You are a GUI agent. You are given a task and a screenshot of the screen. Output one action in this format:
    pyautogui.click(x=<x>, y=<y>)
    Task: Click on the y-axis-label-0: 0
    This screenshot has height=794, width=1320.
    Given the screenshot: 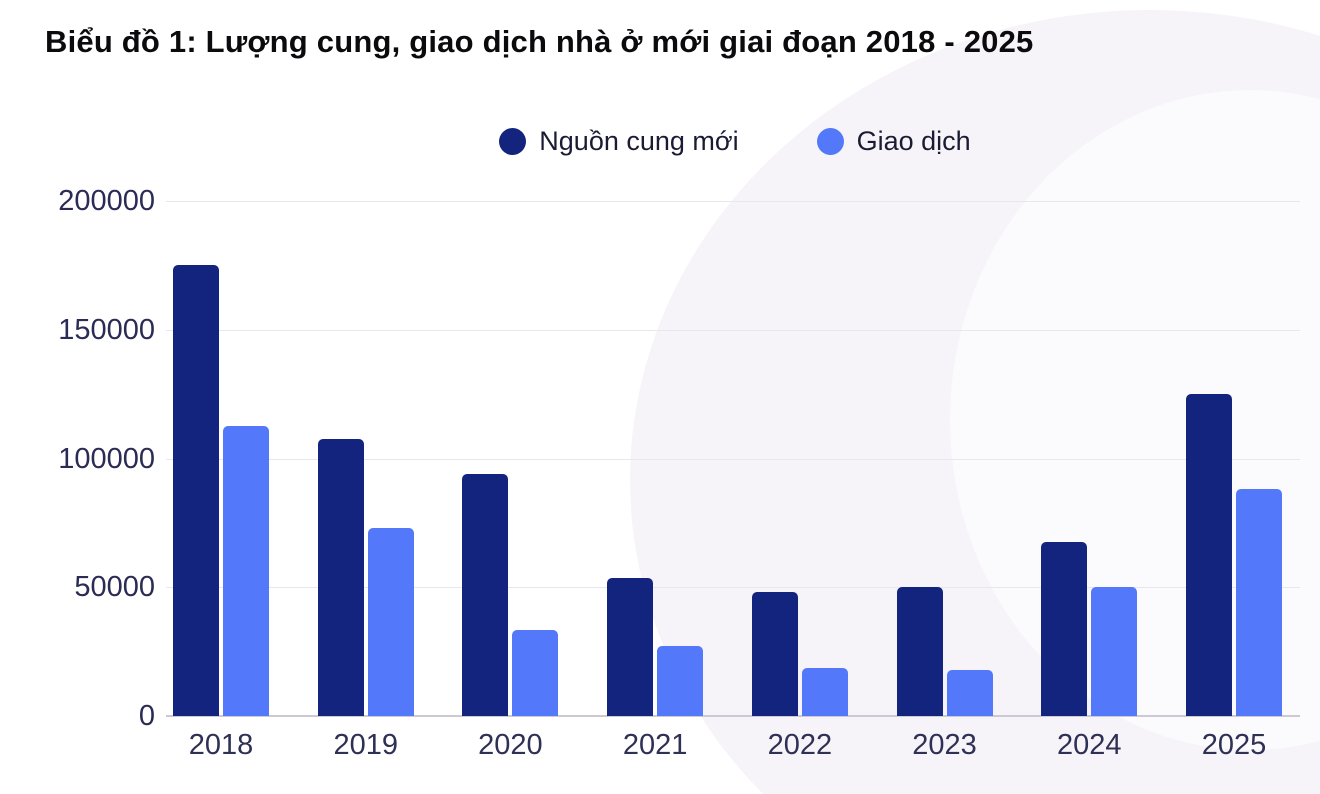 What is the action you would take?
    pyautogui.click(x=146, y=716)
    